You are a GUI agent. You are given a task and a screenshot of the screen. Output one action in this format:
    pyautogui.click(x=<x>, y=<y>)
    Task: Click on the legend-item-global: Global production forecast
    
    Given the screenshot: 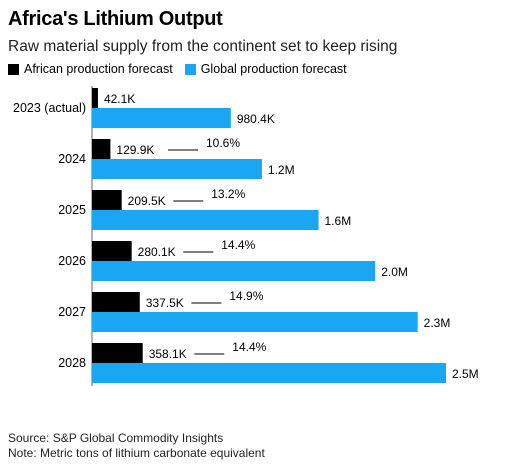 What is the action you would take?
    pyautogui.click(x=265, y=69)
    